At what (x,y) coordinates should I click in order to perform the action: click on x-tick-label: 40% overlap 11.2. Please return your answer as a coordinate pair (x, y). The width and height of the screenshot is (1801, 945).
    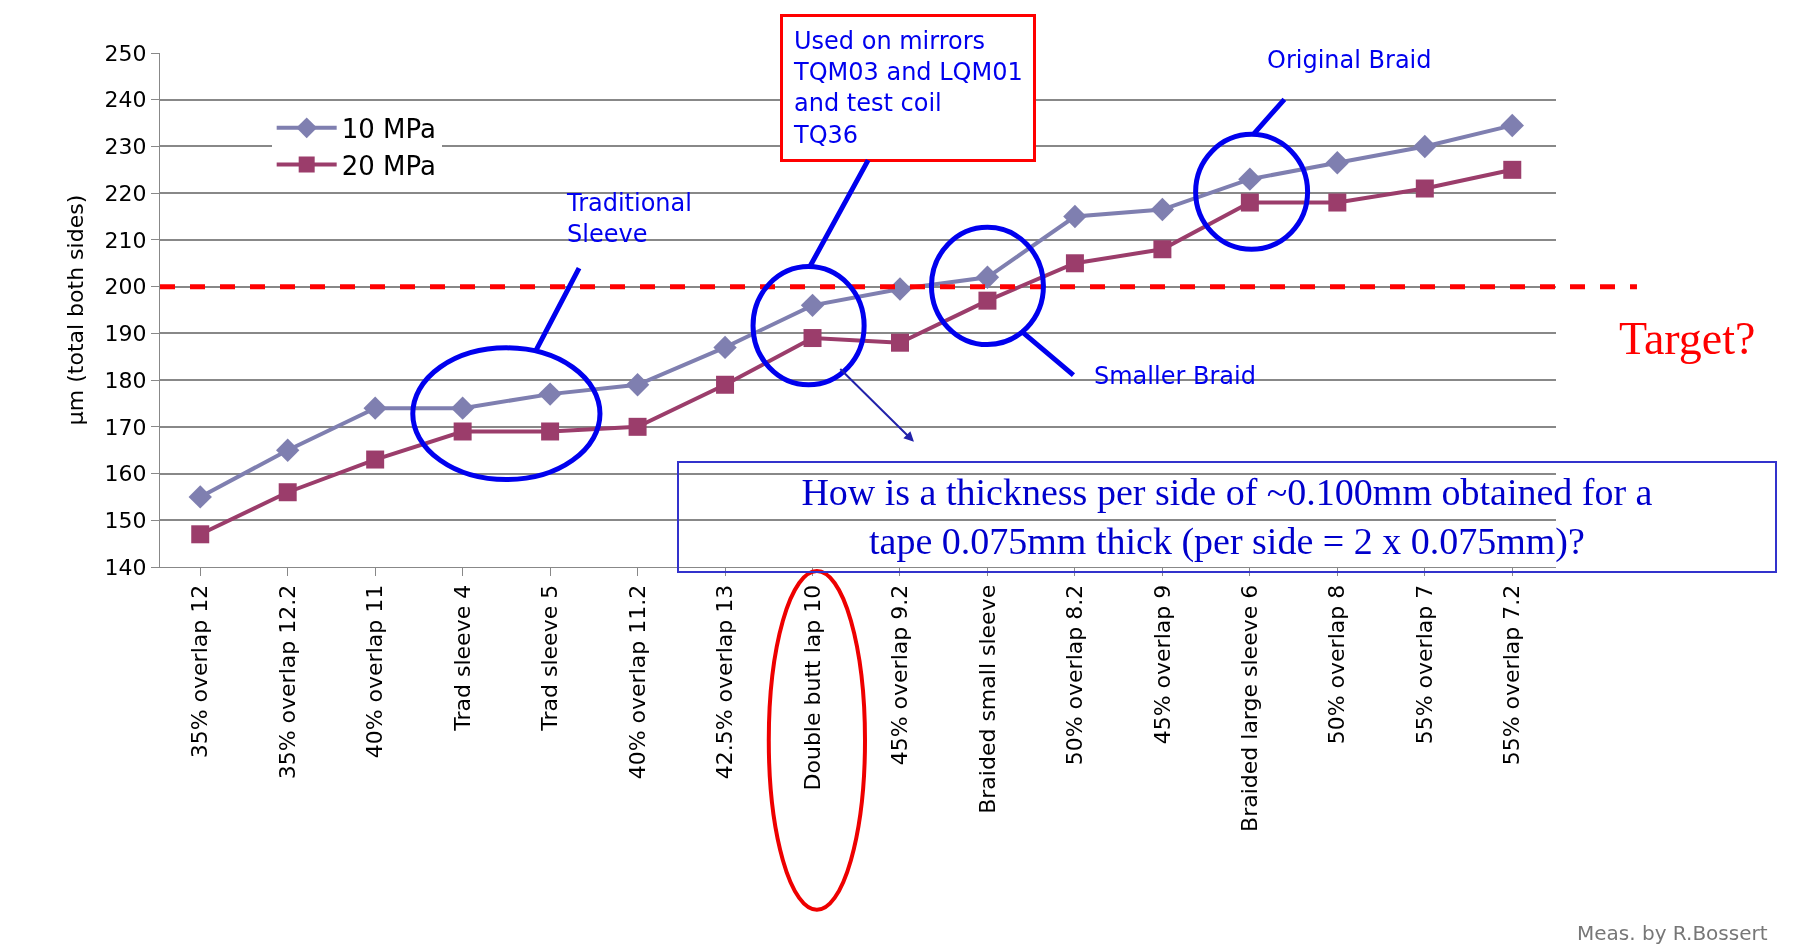
    Looking at the image, I should click on (637, 682).